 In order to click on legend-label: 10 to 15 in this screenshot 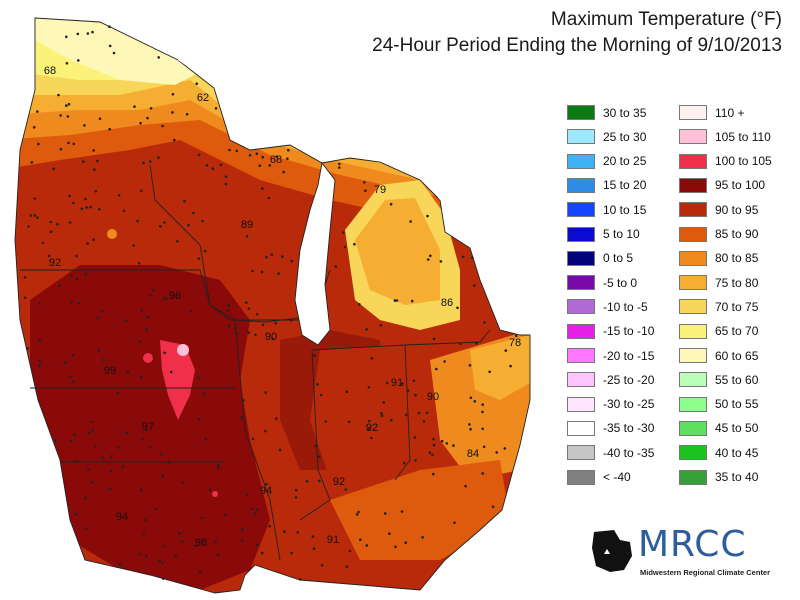, I will do `click(625, 209)`.